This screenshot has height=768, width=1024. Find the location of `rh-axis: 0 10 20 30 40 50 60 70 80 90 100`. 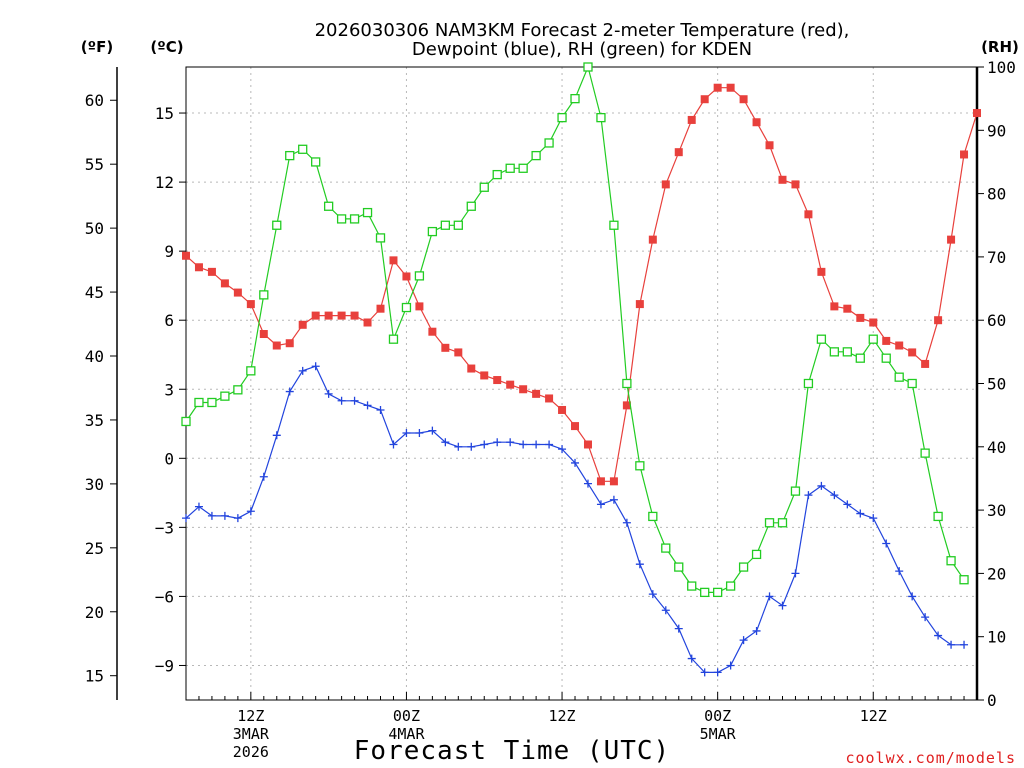

rh-axis: 0 10 20 30 40 50 60 70 80 90 100 is located at coordinates (996, 384).